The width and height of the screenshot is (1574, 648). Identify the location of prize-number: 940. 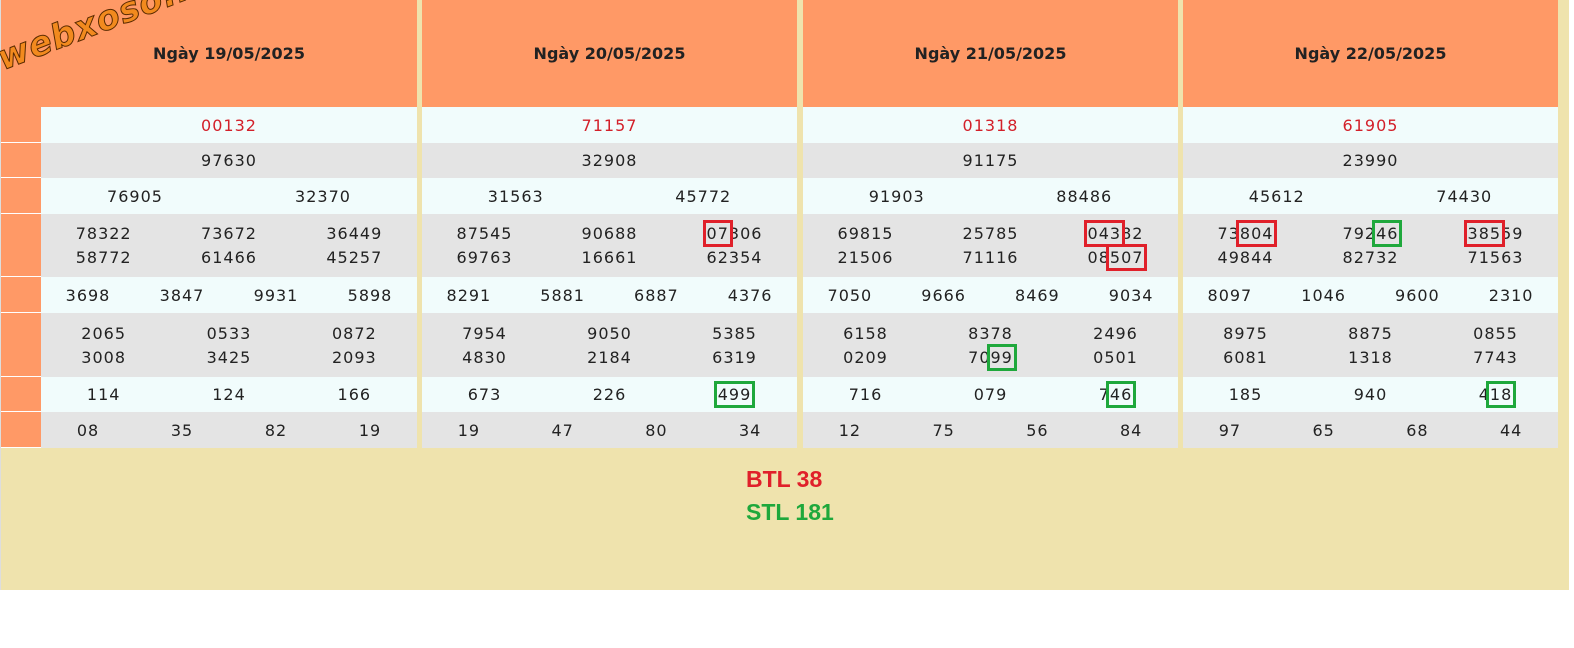
(1370, 394).